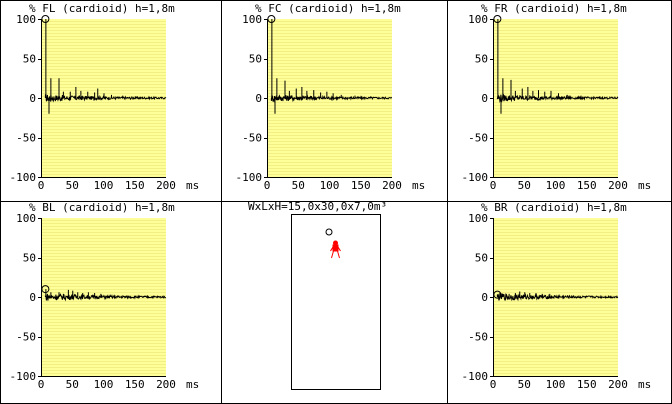 This screenshot has width=672, height=404. I want to click on chart-title: % BL (cardioid) h=1,8m, so click(102, 207).